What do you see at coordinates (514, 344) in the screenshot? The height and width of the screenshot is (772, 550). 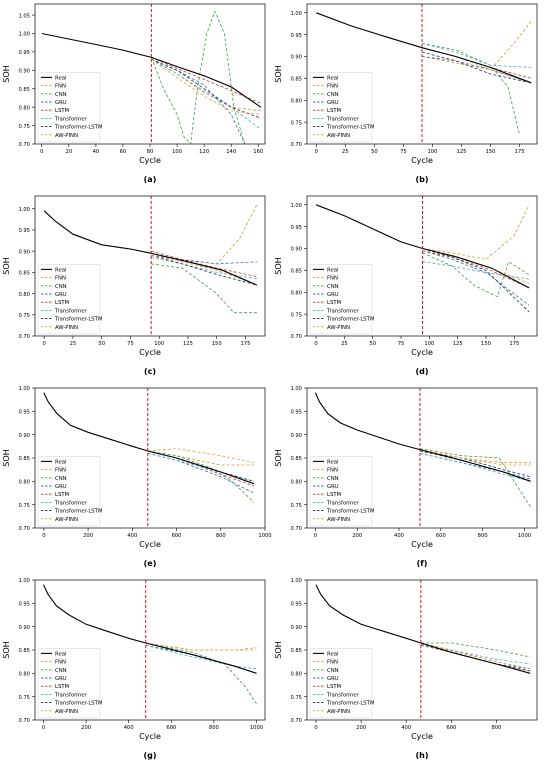 I see `x-tick-label: 175` at bounding box center [514, 344].